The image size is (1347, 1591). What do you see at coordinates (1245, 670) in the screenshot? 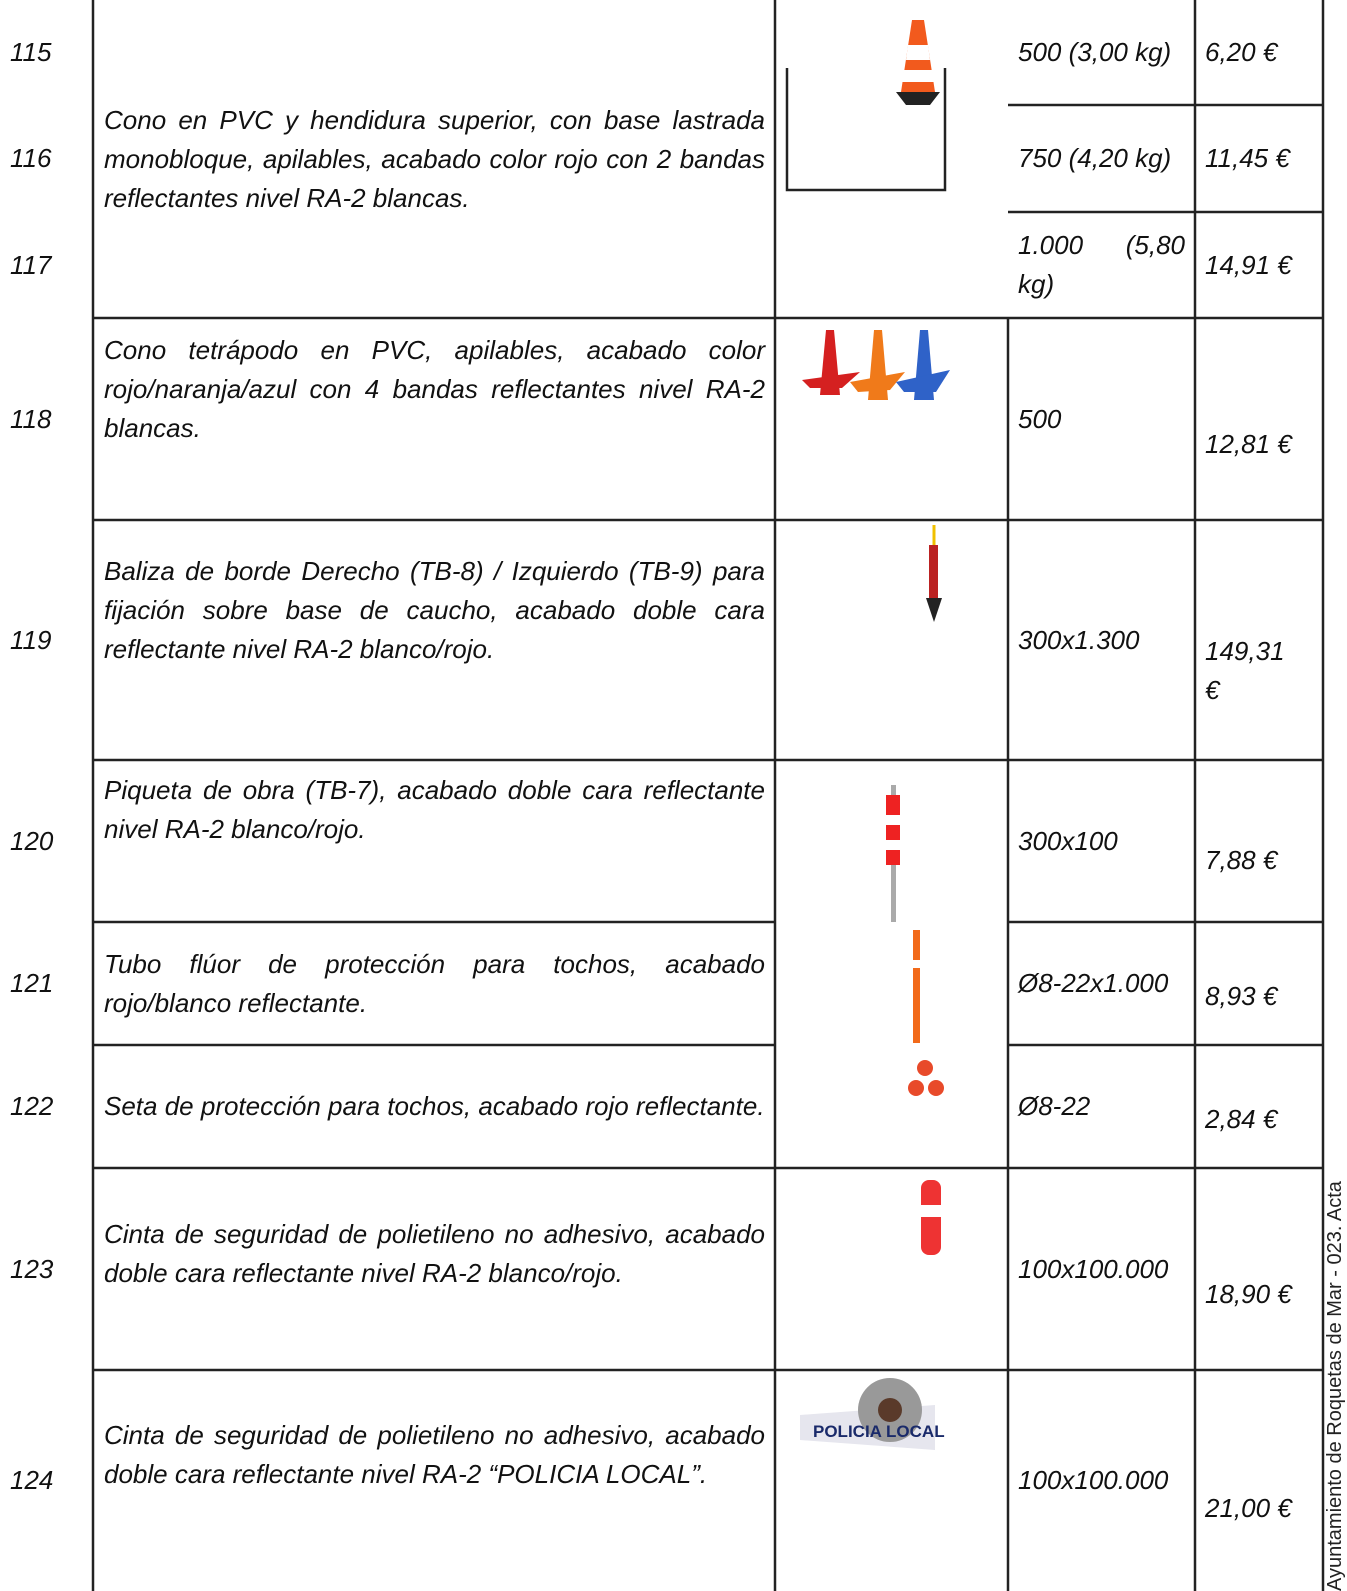
I see `item-price-text: 149,31 €` at bounding box center [1245, 670].